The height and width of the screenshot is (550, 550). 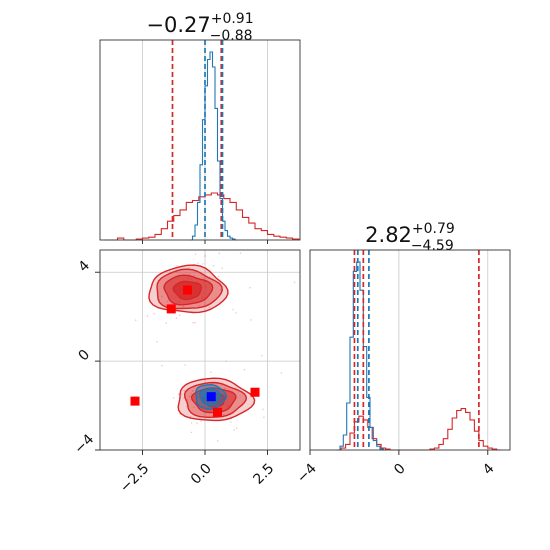 What do you see at coordinates (432, 246) in the screenshot?
I see `diag-y-title-lower: −4.59` at bounding box center [432, 246].